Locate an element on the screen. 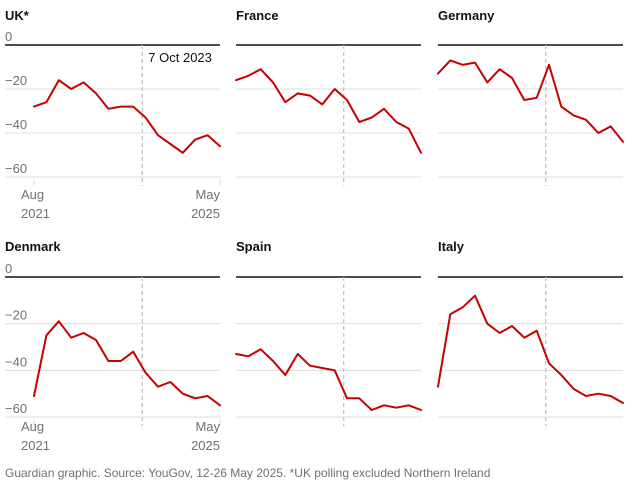 The width and height of the screenshot is (644, 496). panel-uk: UK* 0 −20 −40 −60 Aug 2021 May 2025 7 Oct 2023 is located at coordinates (113, 114).